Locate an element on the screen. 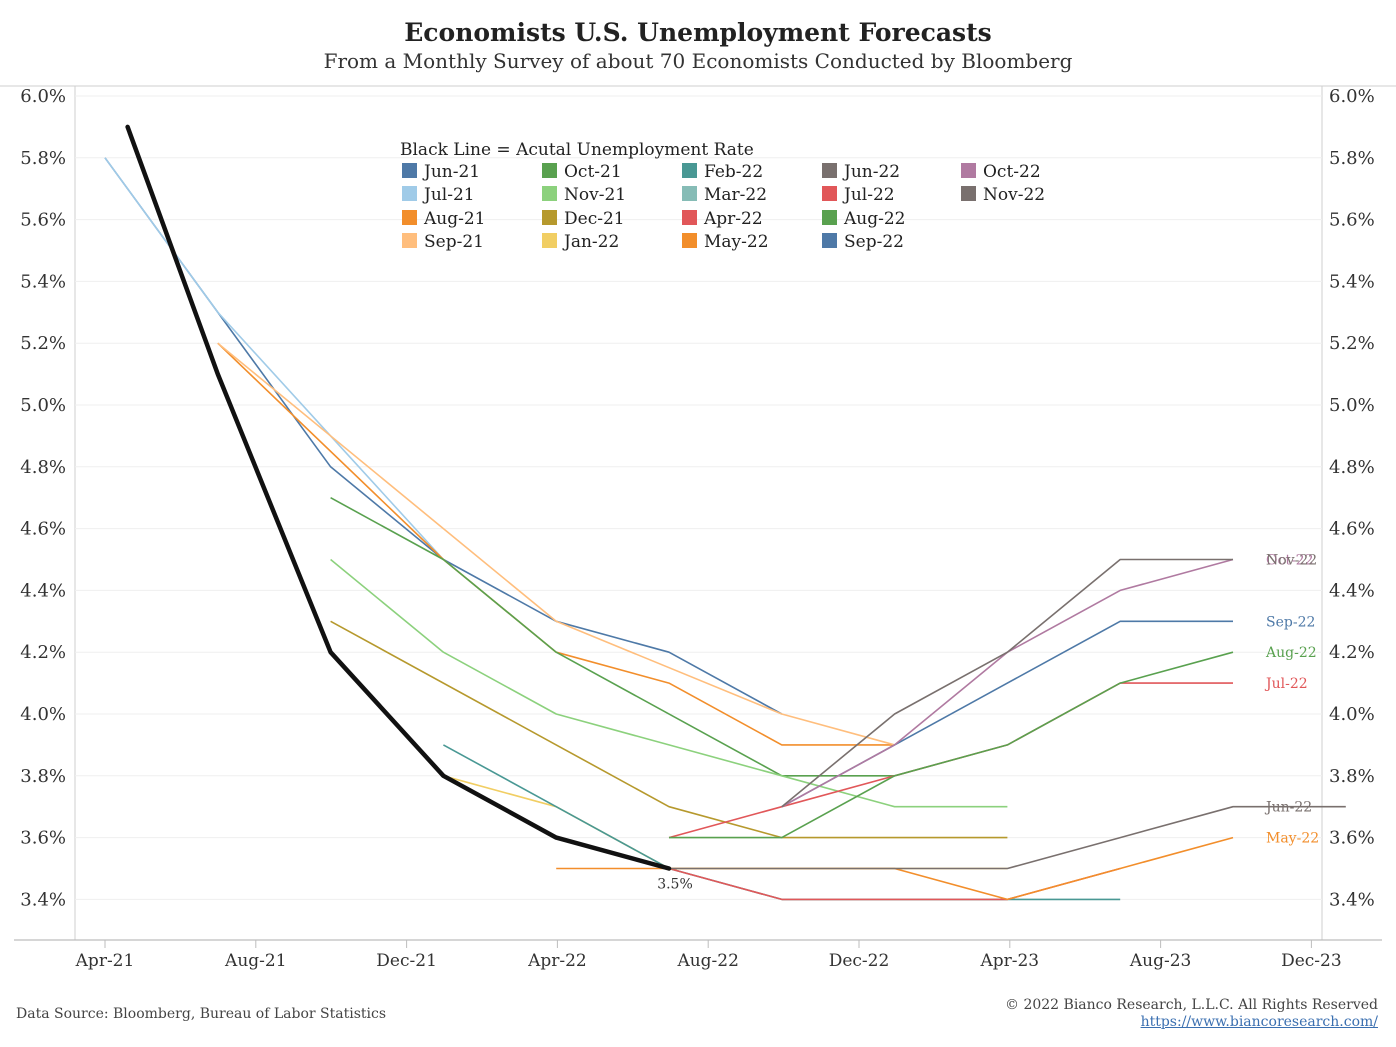  series-end-label: Aug-22 is located at coordinates (1291, 653).